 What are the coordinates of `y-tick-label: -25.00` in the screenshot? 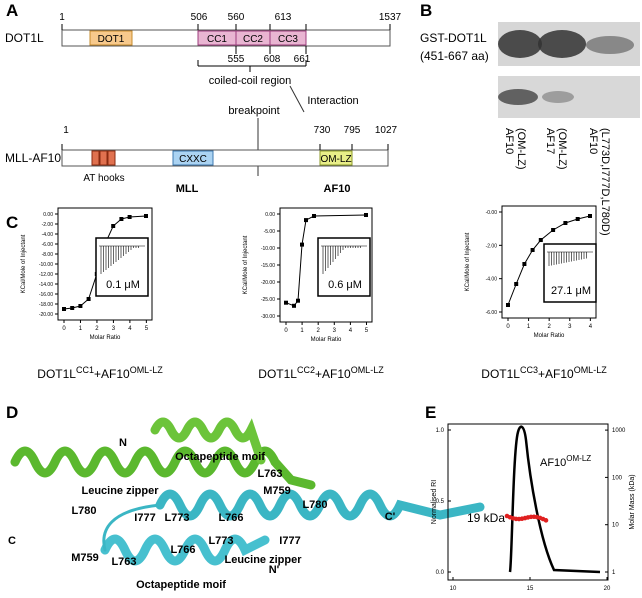 It's located at (268, 300).